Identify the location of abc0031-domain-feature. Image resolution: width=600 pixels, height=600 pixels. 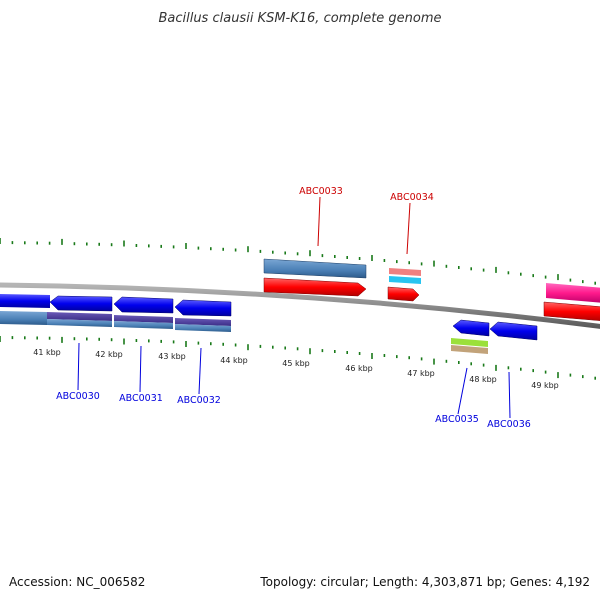
(143, 319).